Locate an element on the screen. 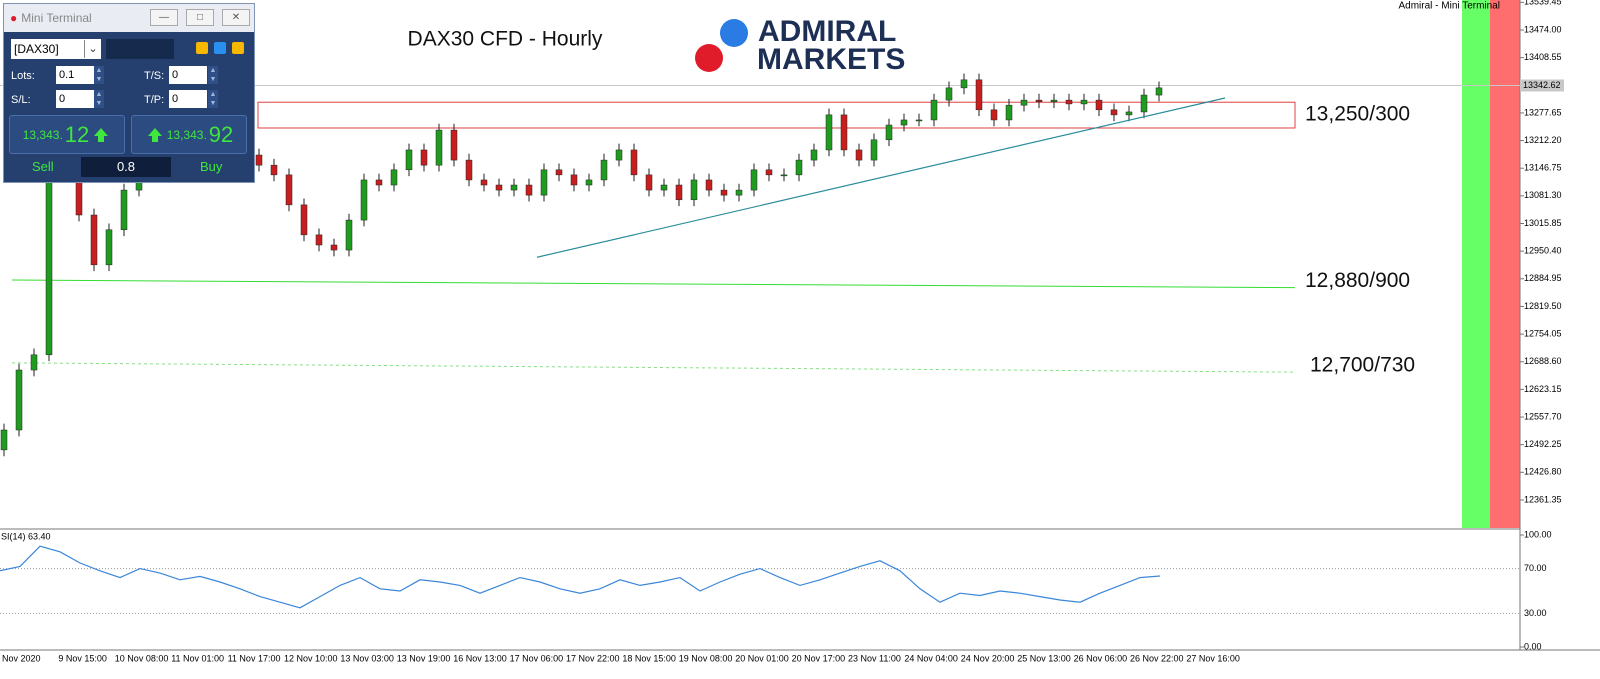  buy-label: Buy is located at coordinates (211, 166).